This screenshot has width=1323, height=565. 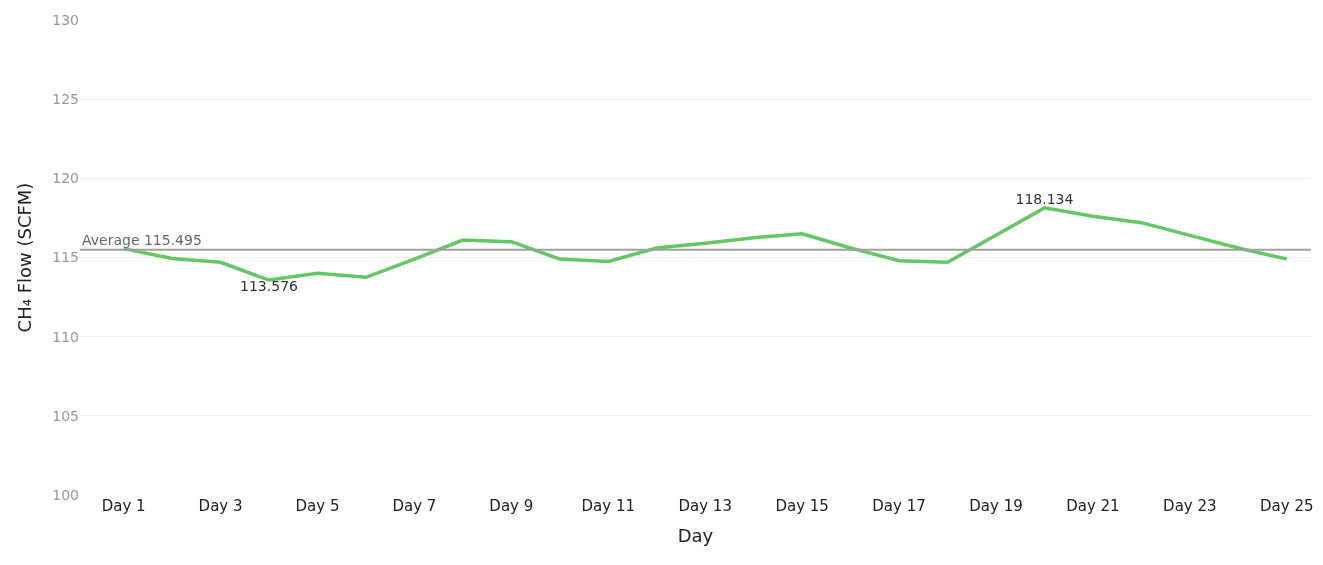 I want to click on y-tick-label: 115, so click(x=65, y=257).